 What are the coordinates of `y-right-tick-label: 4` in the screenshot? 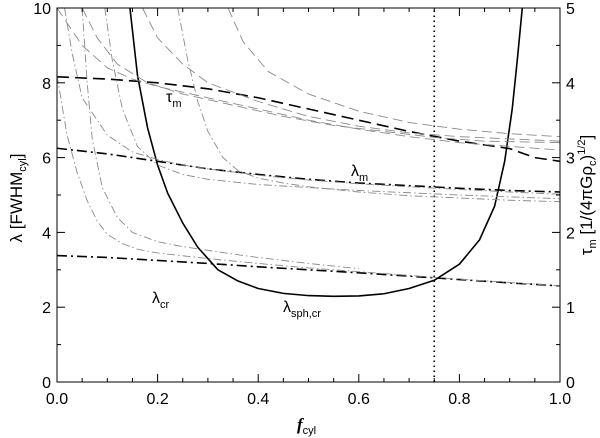 It's located at (570, 84).